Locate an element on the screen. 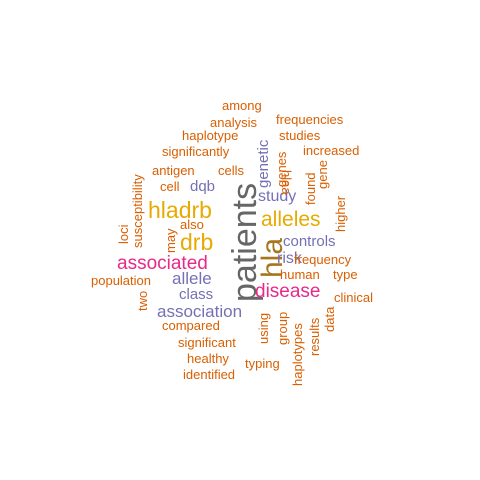  word-association: association is located at coordinates (200, 311).